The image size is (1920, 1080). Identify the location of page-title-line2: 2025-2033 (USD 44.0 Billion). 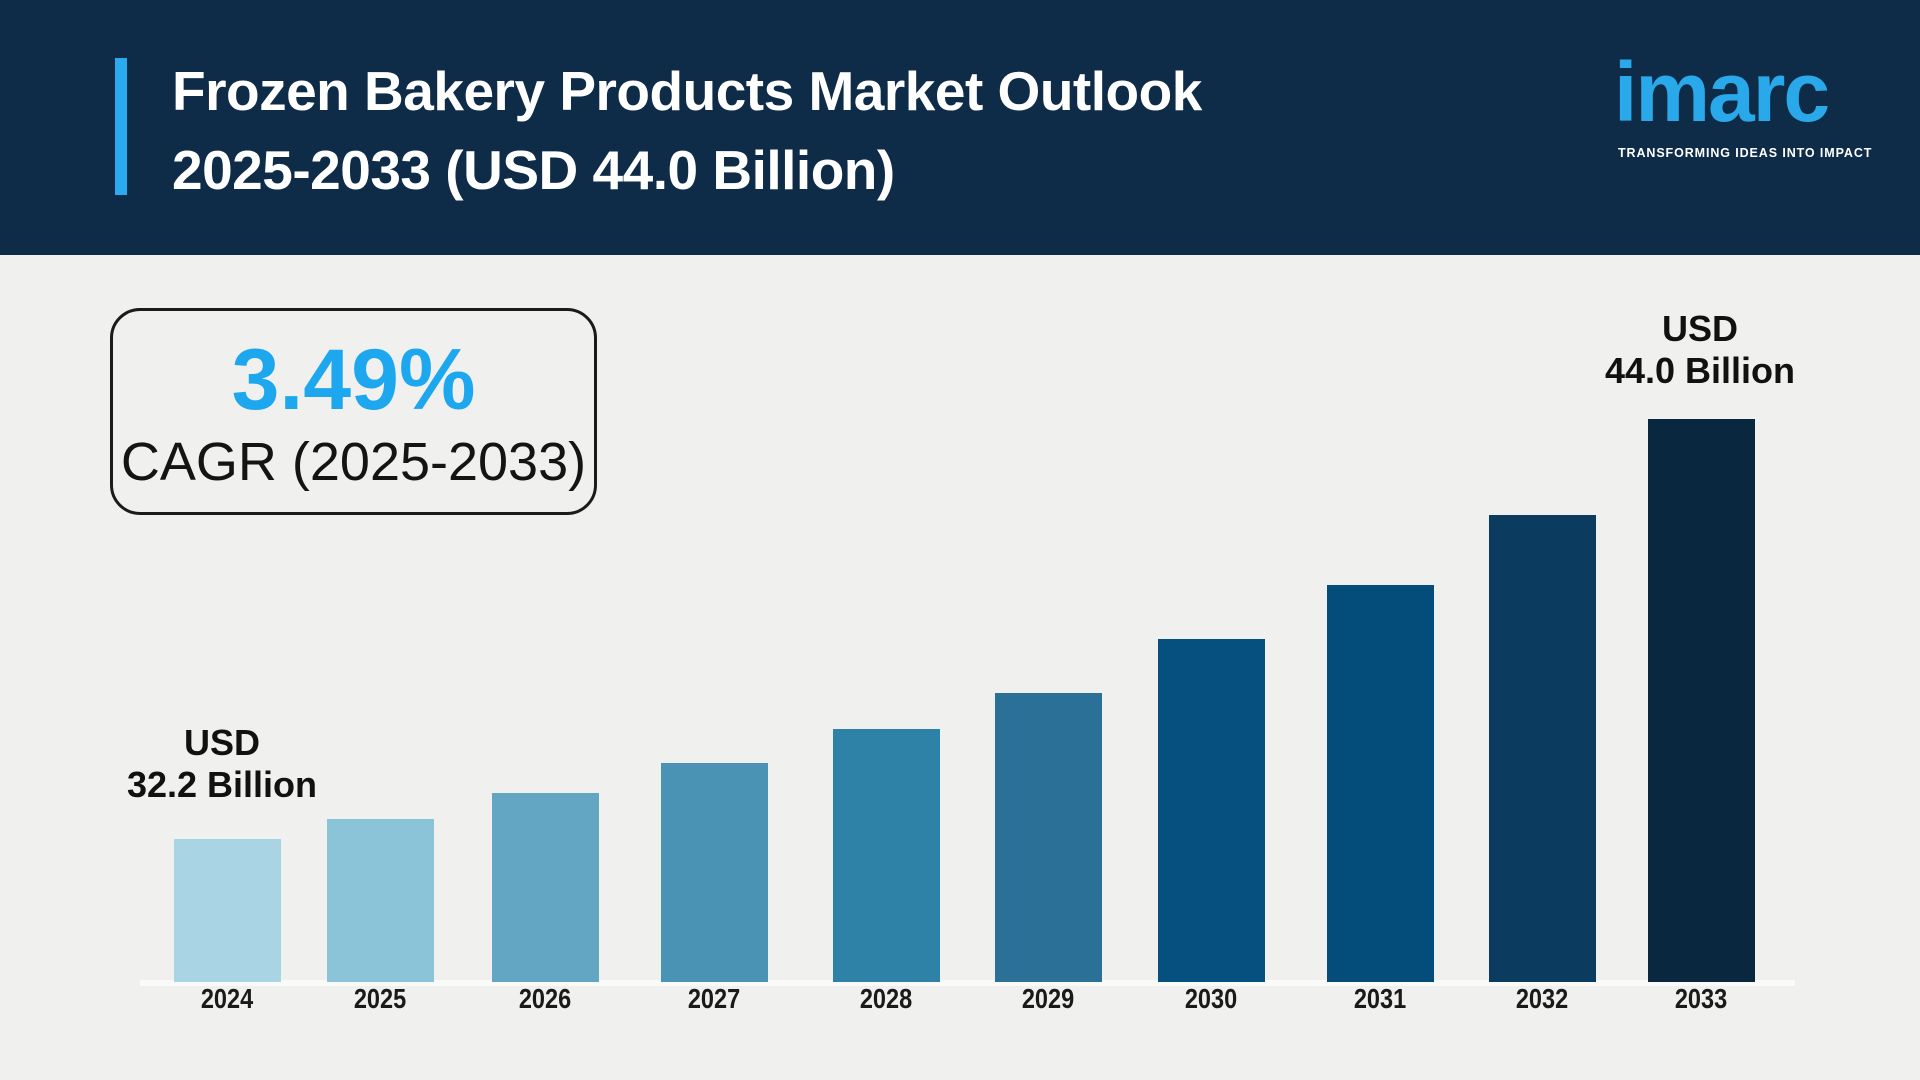
(533, 170).